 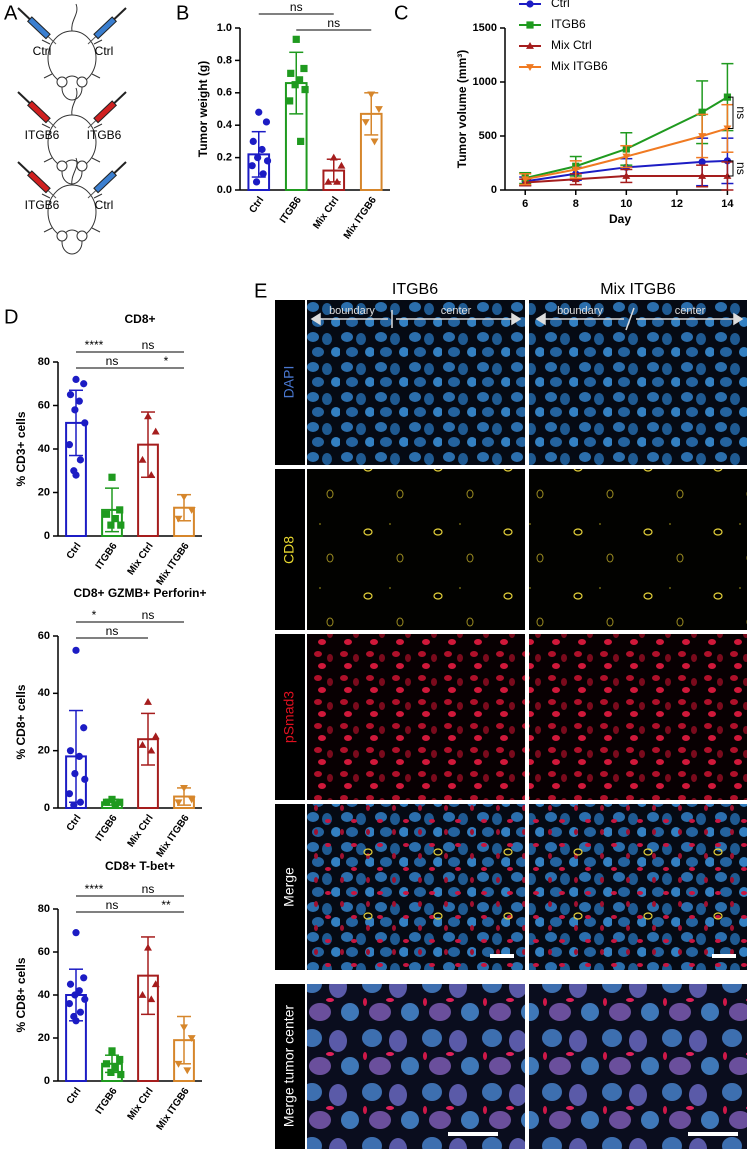 I want to click on x-tick-label: 10, so click(x=626, y=204).